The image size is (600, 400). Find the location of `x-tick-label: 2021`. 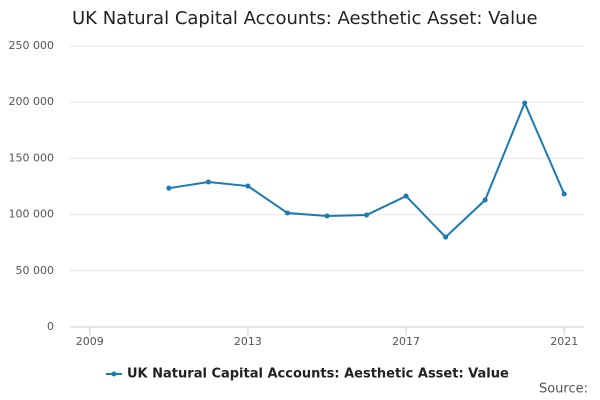

x-tick-label: 2021 is located at coordinates (564, 341).